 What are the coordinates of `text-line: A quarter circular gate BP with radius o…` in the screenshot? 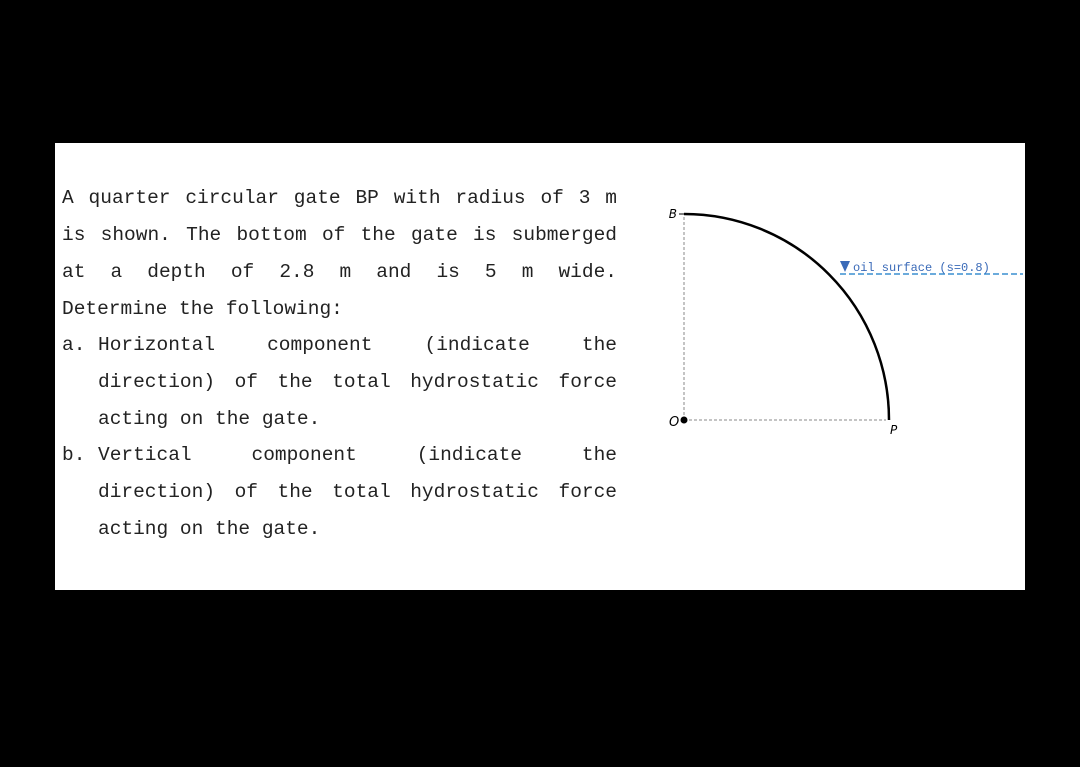 It's located at (339, 198).